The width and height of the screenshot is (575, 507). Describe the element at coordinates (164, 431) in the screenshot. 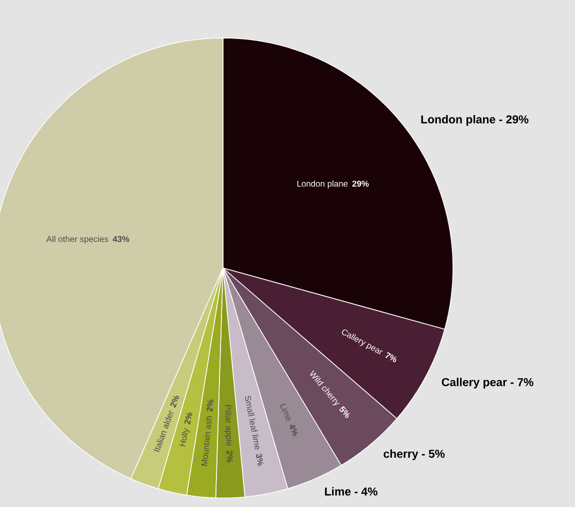

I see `slice-label: Italian alder` at that location.